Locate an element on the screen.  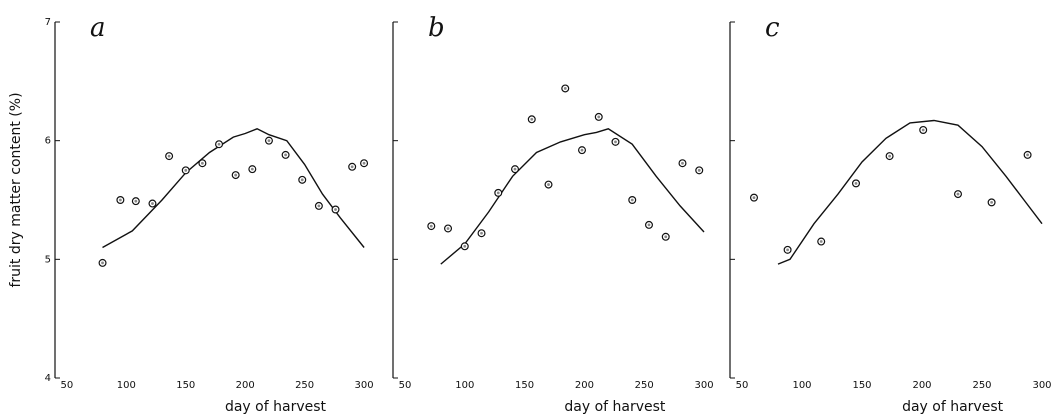
panel-letter: a is located at coordinates (98, 28).